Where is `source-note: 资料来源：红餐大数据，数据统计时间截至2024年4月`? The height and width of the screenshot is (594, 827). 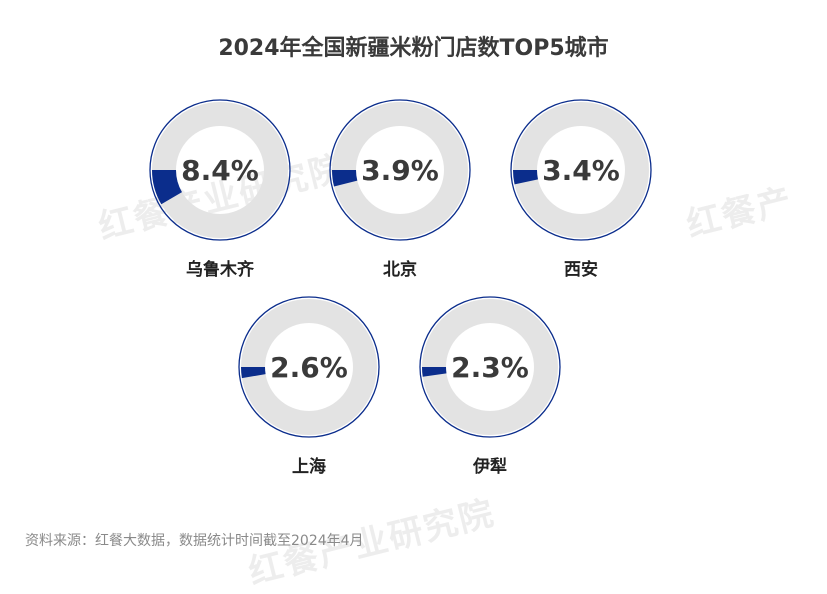
source-note: 资料来源：红餐大数据，数据统计时间截至2024年4月 is located at coordinates (194, 541).